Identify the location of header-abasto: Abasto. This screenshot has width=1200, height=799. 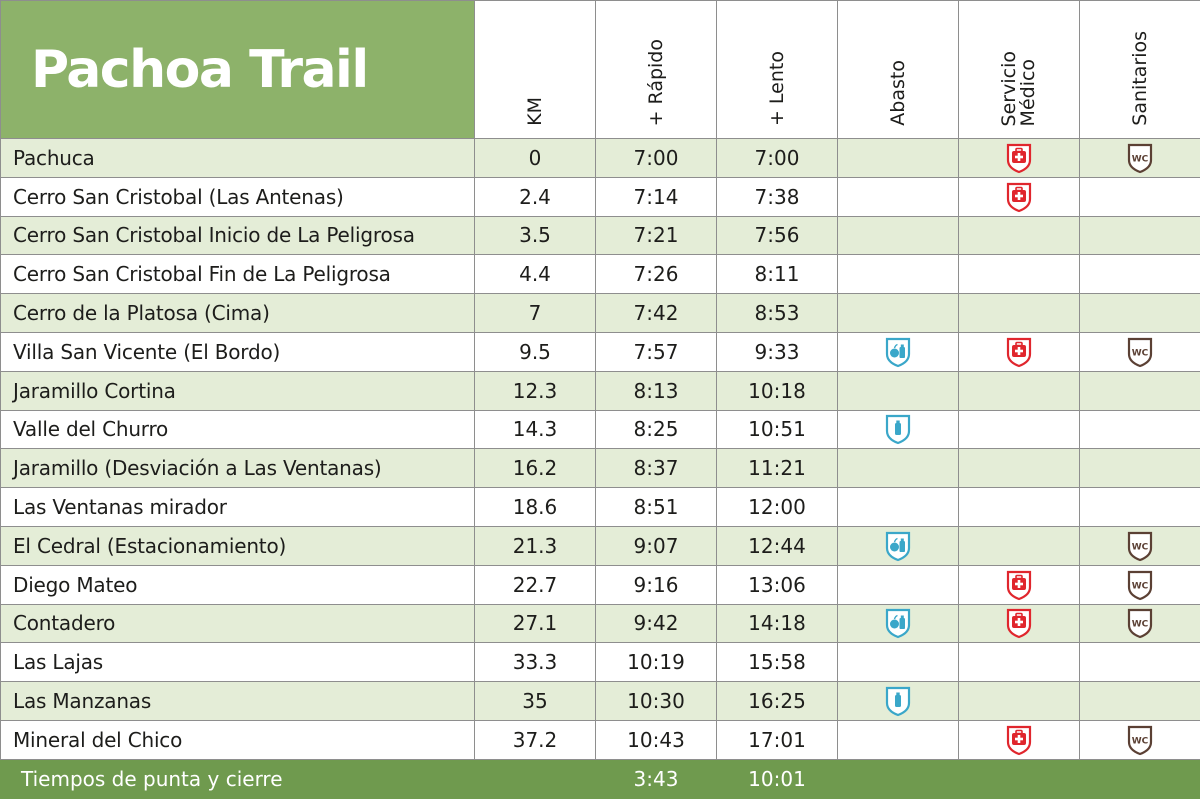
(898, 70).